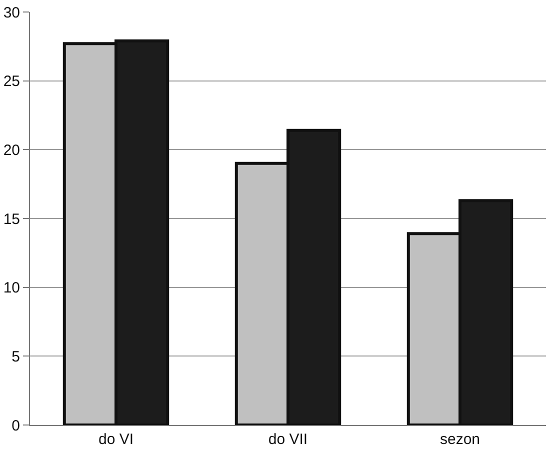 The height and width of the screenshot is (455, 548). Describe the element at coordinates (11, 81) in the screenshot. I see `y-tick-label: 25` at that location.